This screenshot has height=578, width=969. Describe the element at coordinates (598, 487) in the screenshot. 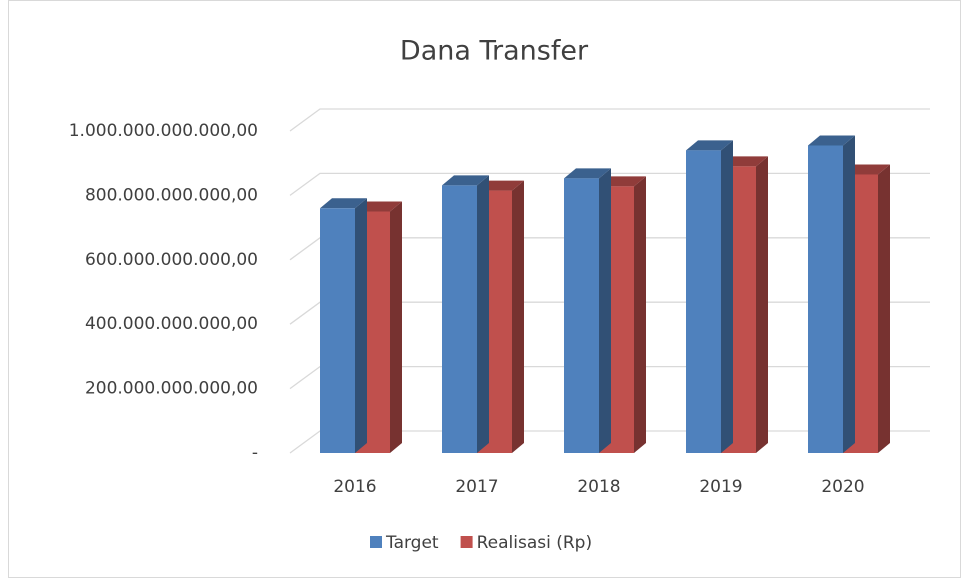

I see `x-tick-label: 2018` at that location.